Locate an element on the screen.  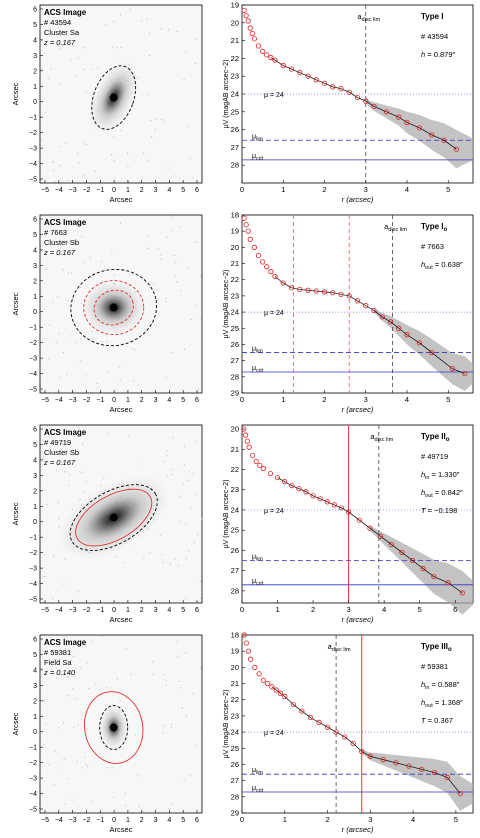
profile-ytick-label: 23 is located at coordinates (235, 715).